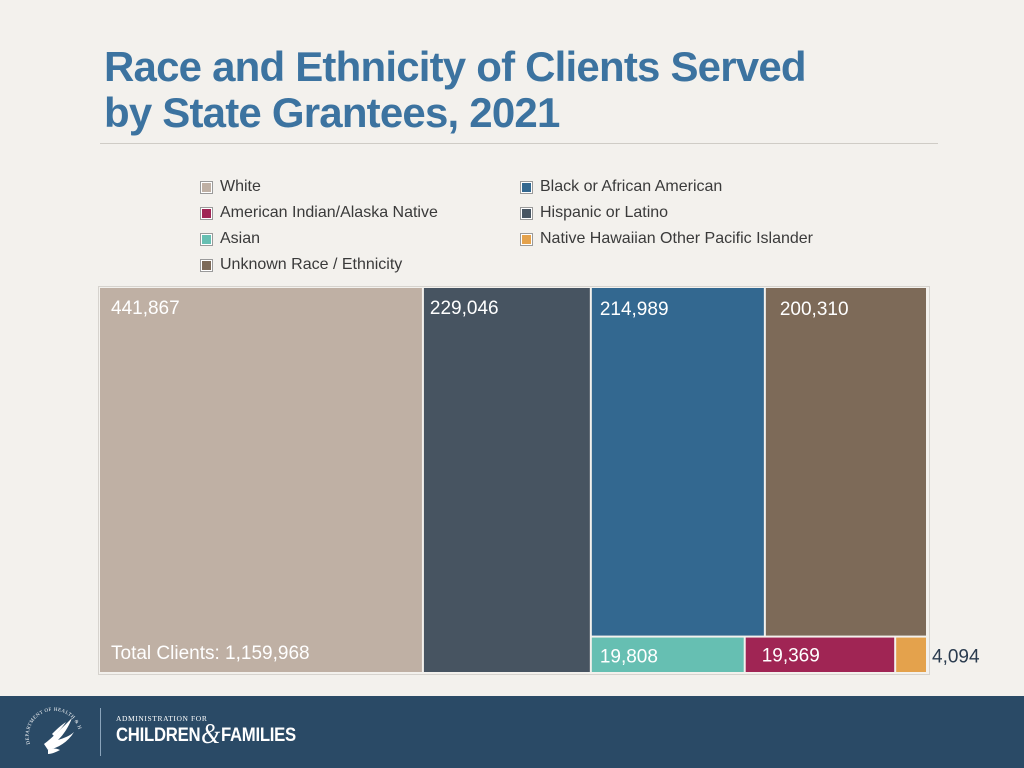  What do you see at coordinates (631, 186) in the screenshot?
I see `legend-label: Black or African American` at bounding box center [631, 186].